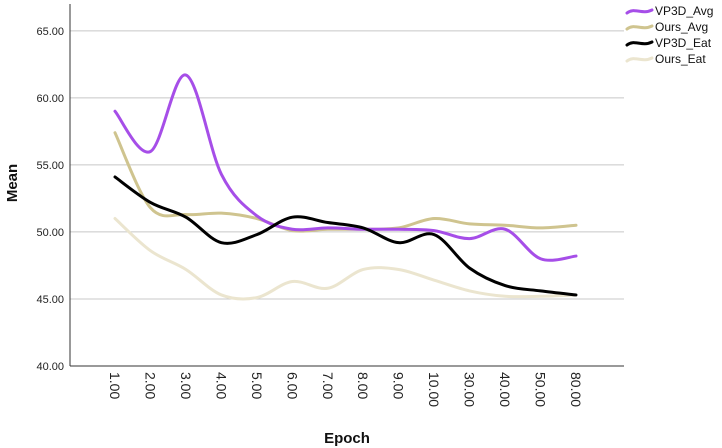  I want to click on x-tick-label: 8.00, so click(363, 385).